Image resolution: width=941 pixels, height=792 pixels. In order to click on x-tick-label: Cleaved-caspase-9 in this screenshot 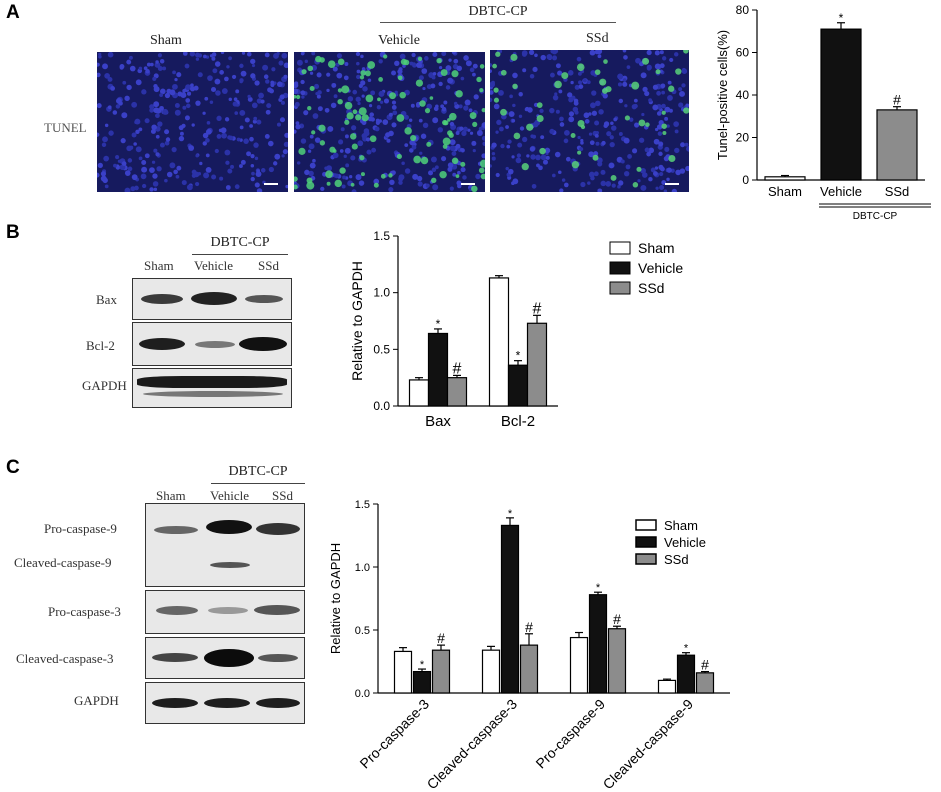, I will do `click(648, 744)`.